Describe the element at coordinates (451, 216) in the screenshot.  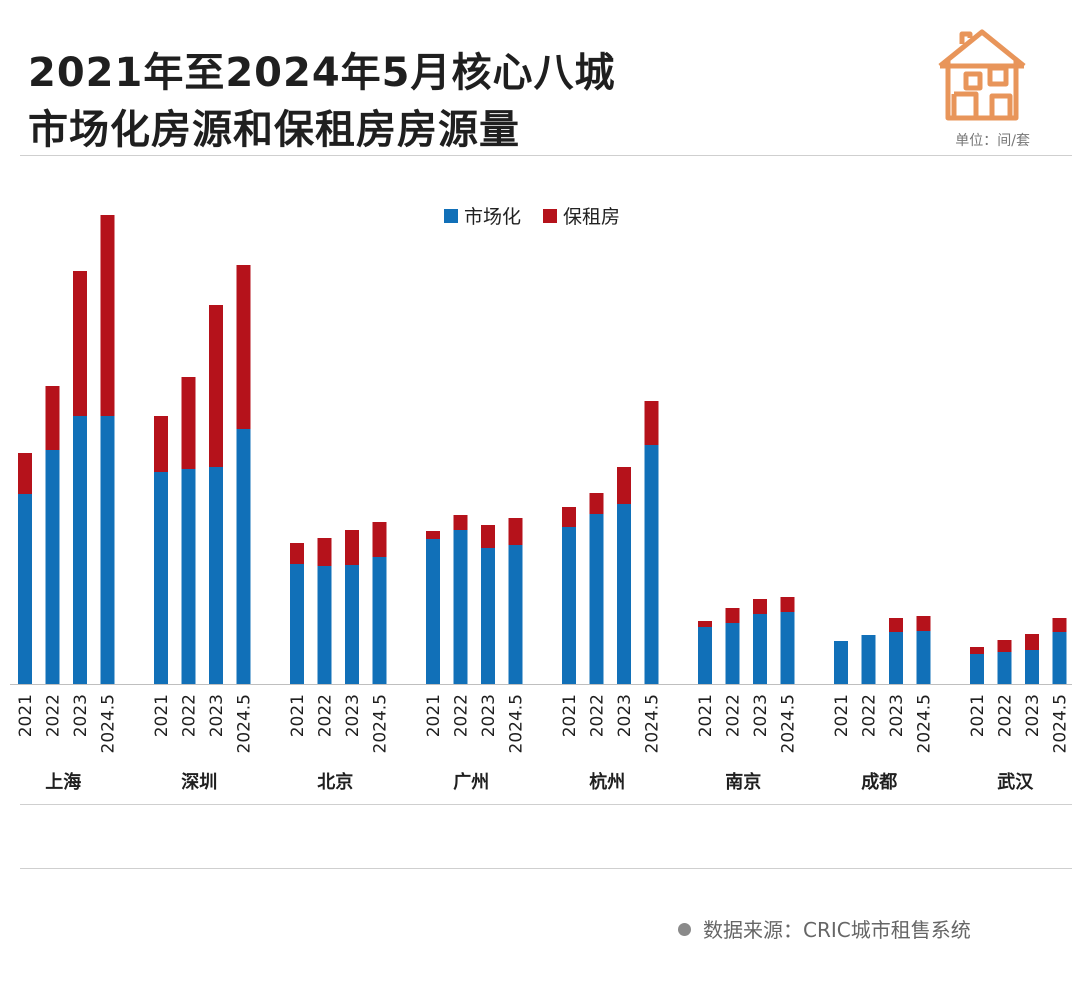
I see `legend-swatch-market` at that location.